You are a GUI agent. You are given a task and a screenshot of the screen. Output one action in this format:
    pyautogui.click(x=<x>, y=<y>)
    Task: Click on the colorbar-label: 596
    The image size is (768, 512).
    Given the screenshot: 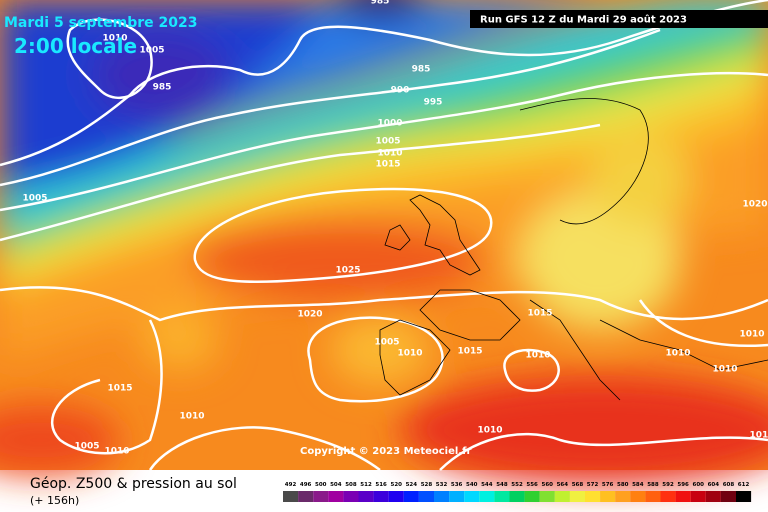 What is the action you would take?
    pyautogui.click(x=683, y=485)
    